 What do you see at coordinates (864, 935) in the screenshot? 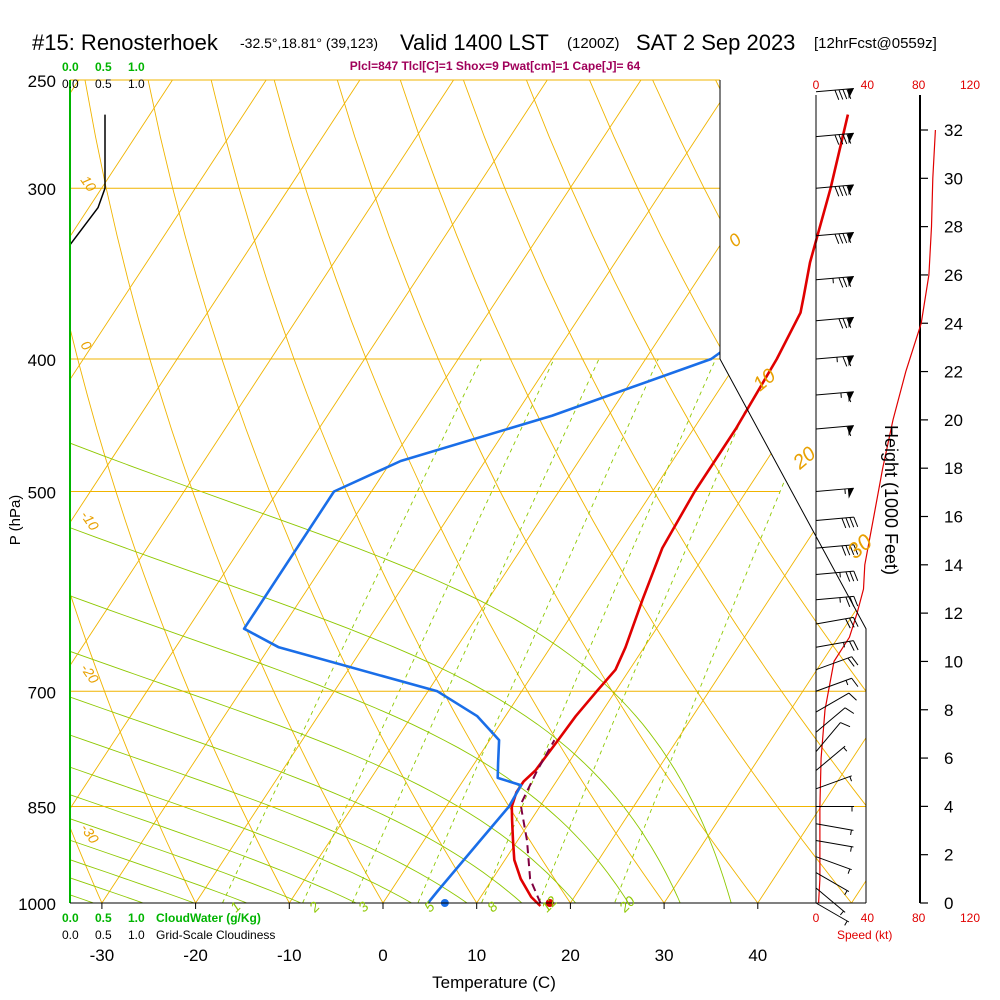
I see `speed-axis-title: Speed (kt)` at bounding box center [864, 935].